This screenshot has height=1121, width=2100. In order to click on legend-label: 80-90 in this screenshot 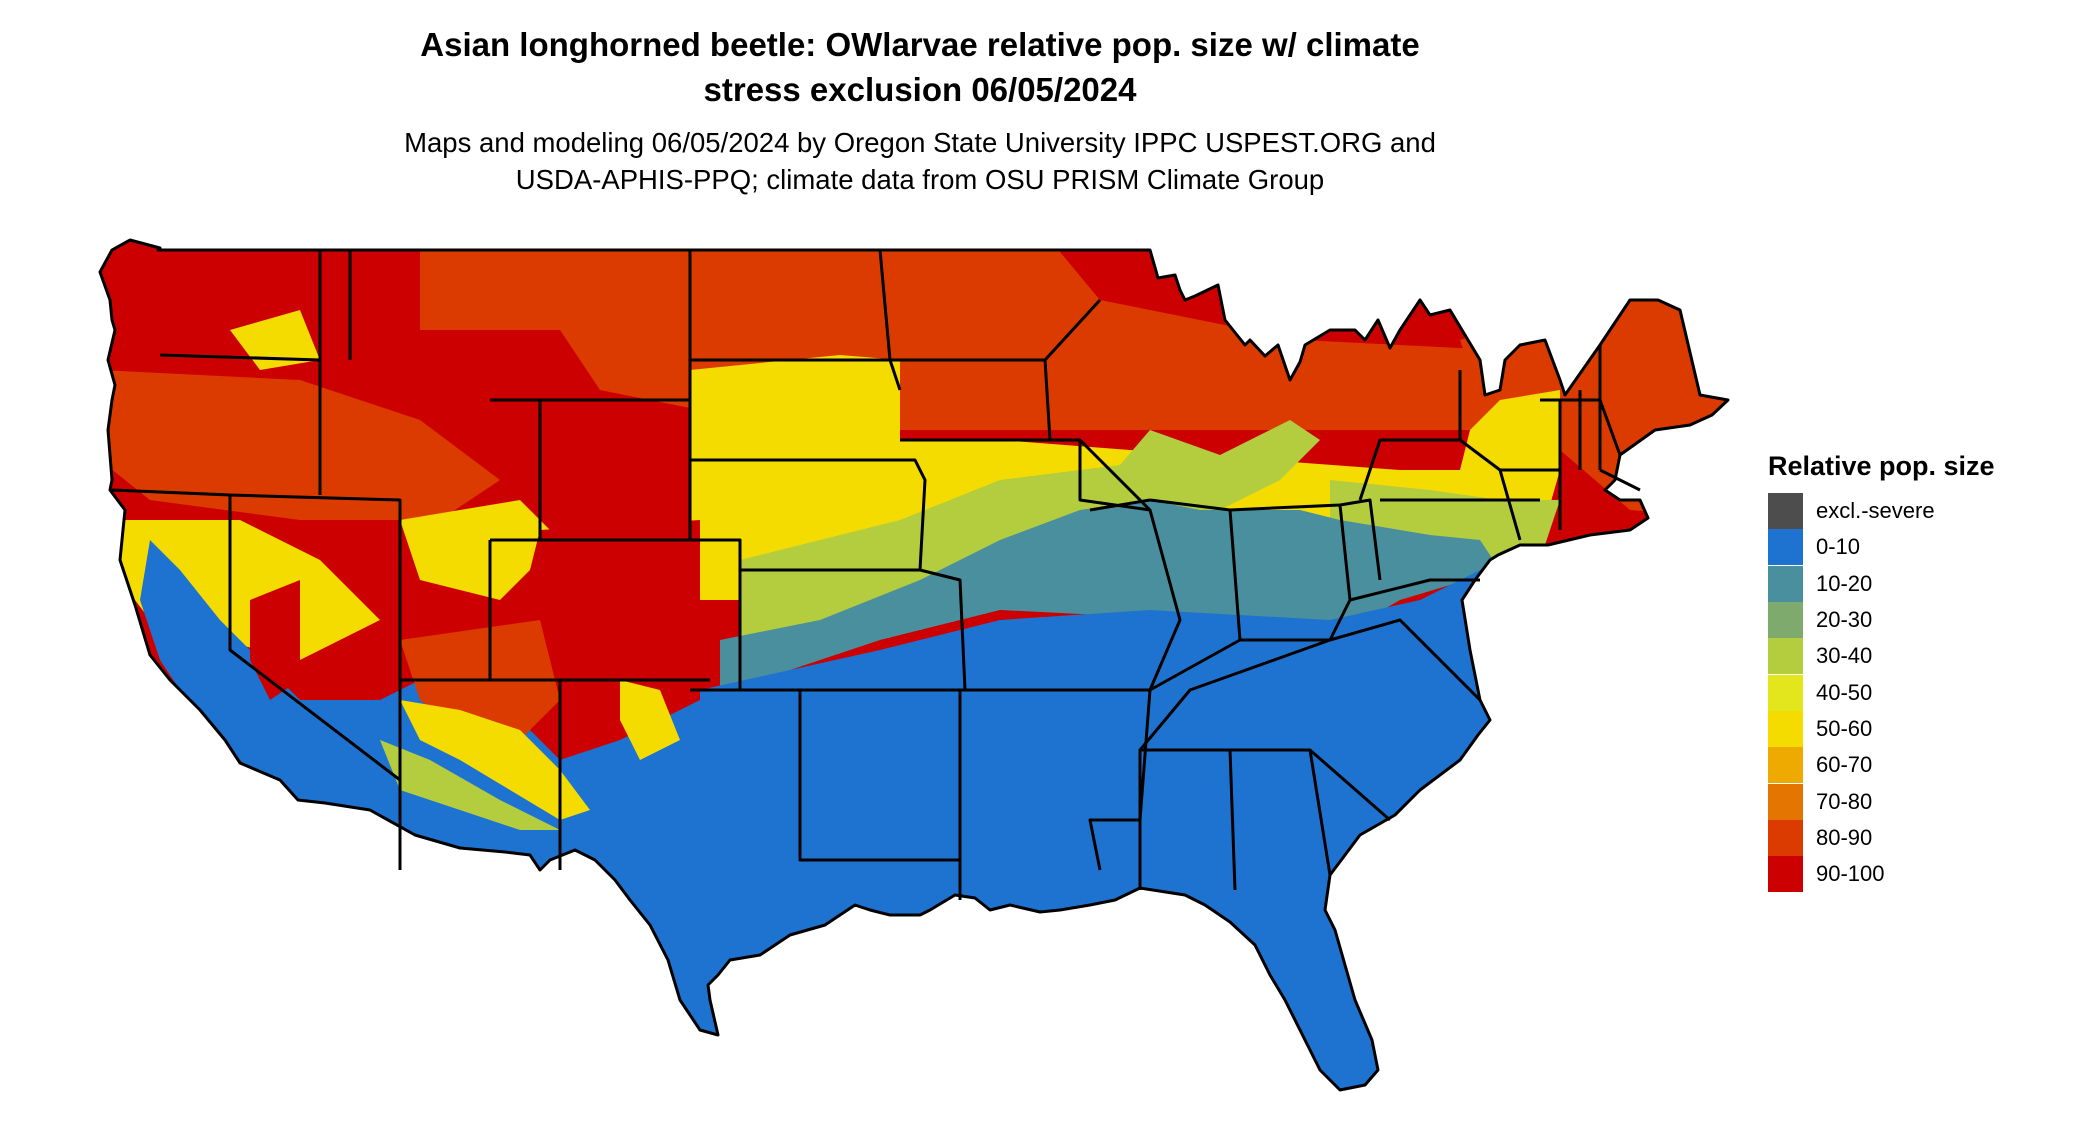, I will do `click(1844, 837)`.